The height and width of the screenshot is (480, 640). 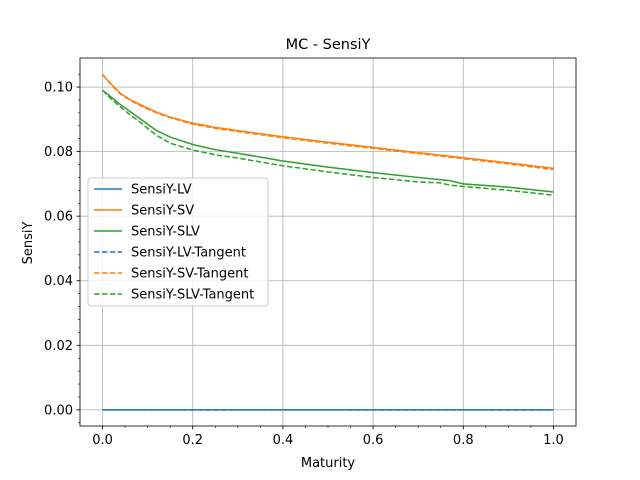 What do you see at coordinates (463, 440) in the screenshot?
I see `x-tick-label: 0.8` at bounding box center [463, 440].